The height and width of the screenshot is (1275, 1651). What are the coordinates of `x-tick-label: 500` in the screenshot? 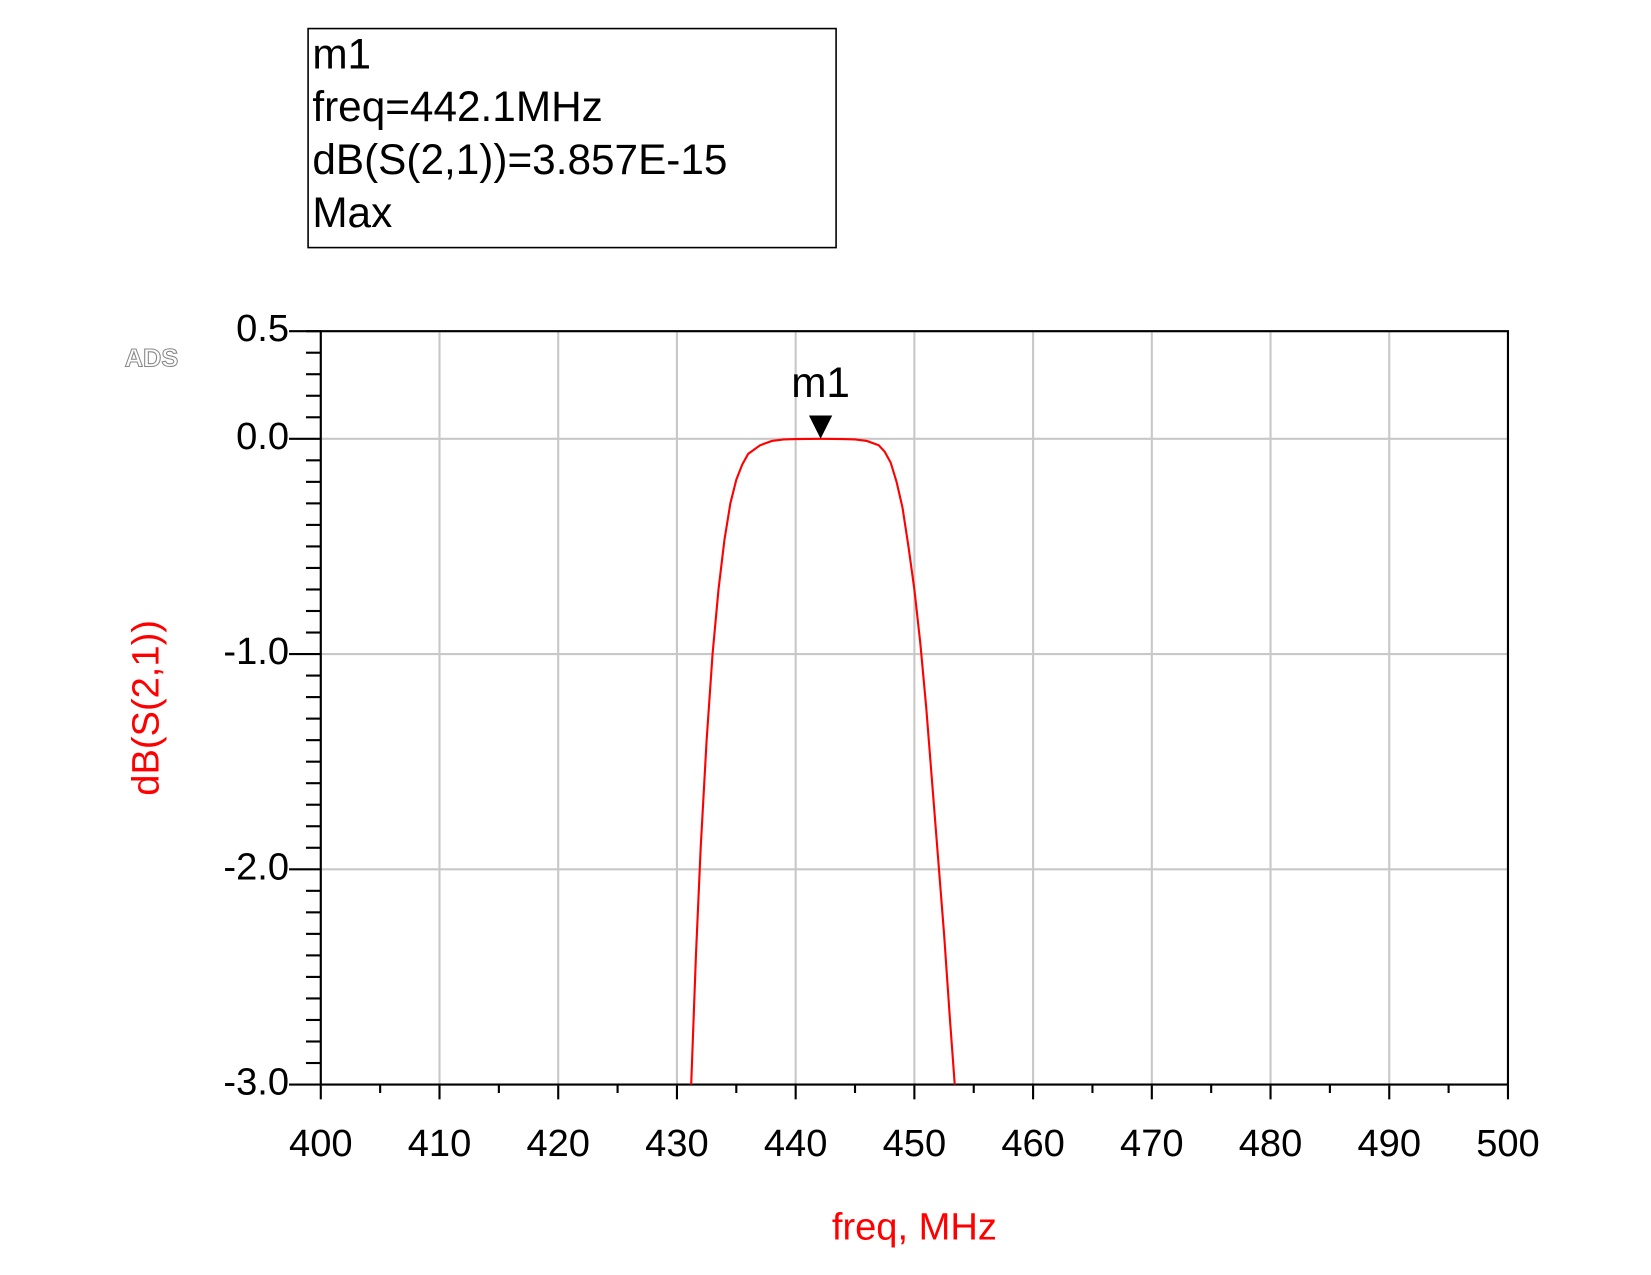 It's located at (1508, 1144).